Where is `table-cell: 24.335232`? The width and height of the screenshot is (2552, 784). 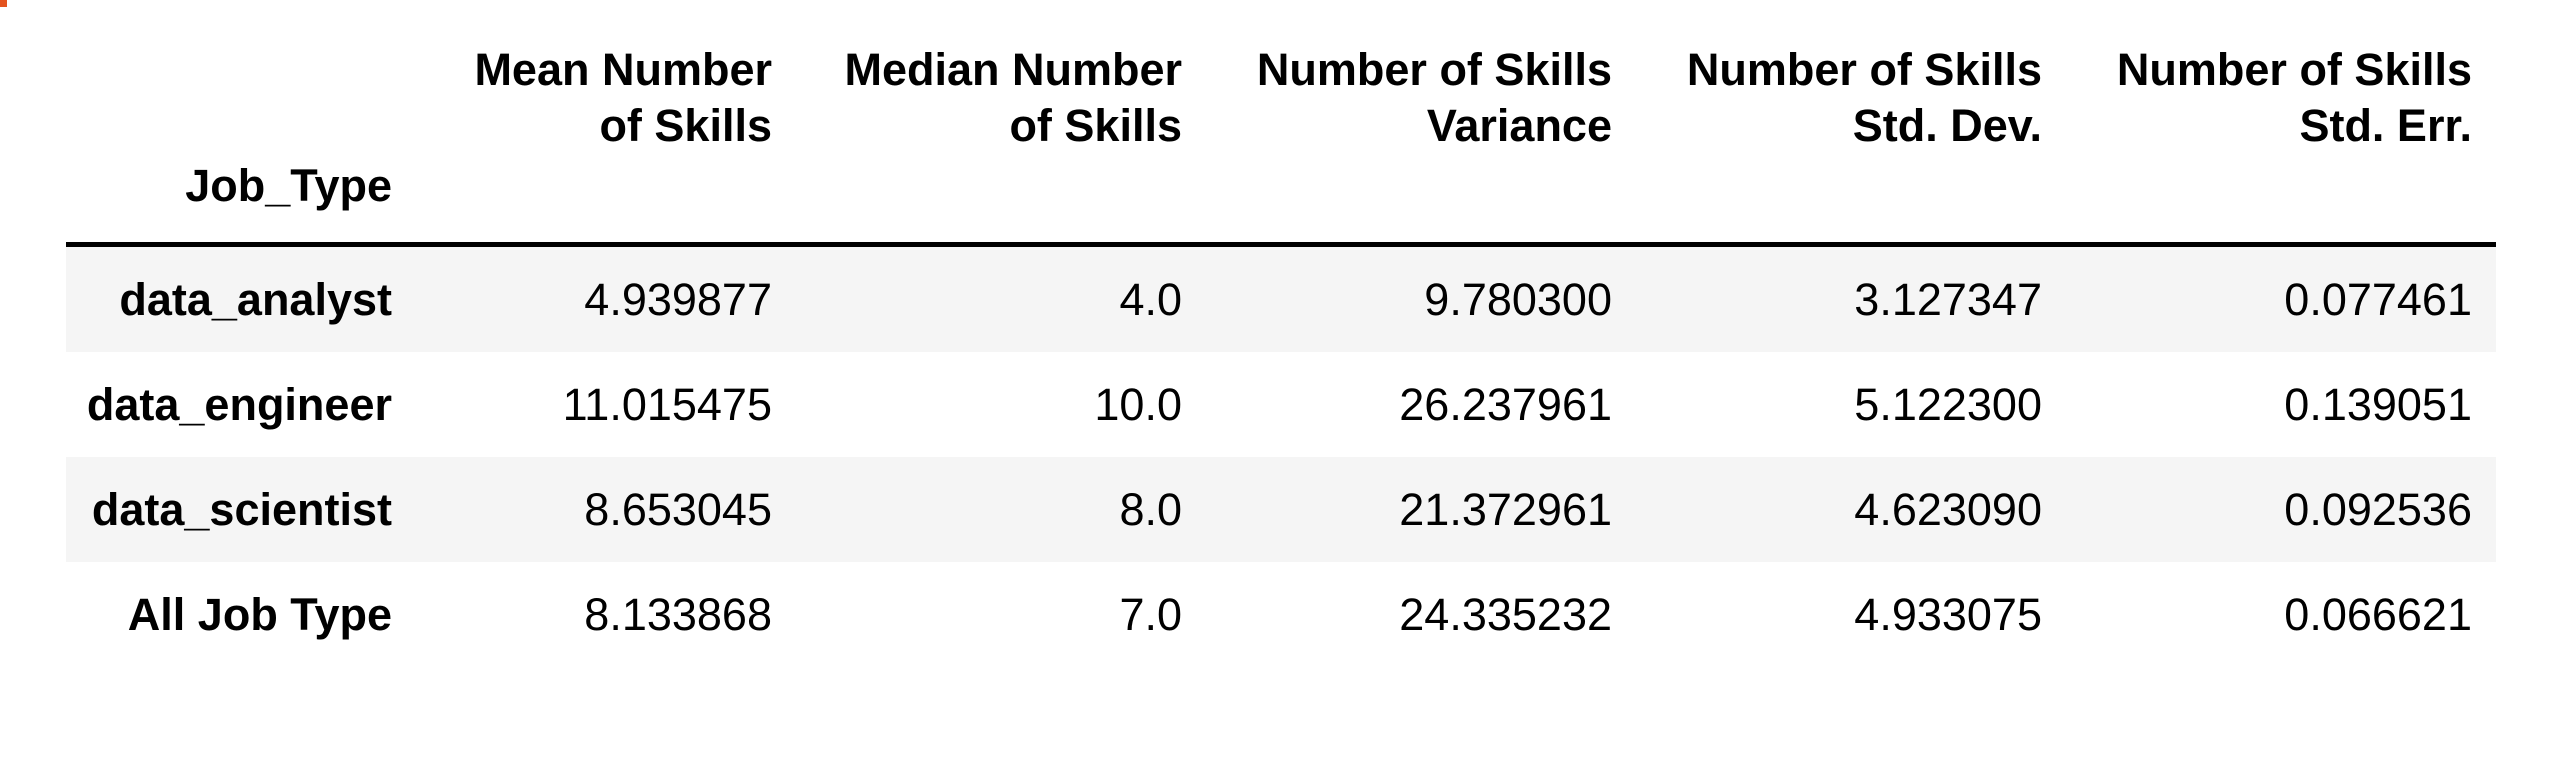
table-cell: 24.335232 is located at coordinates (1505, 614).